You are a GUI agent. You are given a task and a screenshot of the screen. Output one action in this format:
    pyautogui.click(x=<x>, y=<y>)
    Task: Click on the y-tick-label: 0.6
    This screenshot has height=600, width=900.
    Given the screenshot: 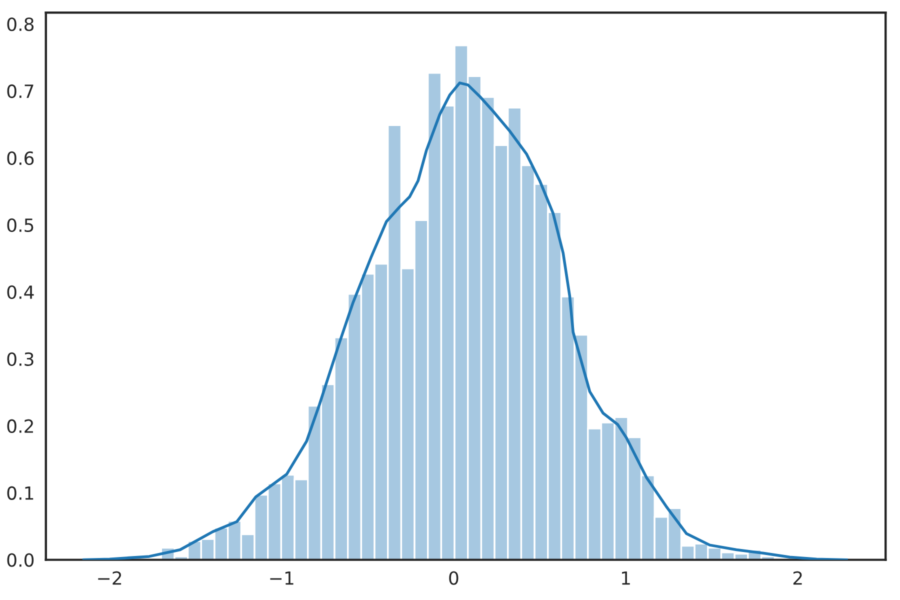 What is the action you would take?
    pyautogui.click(x=20, y=158)
    